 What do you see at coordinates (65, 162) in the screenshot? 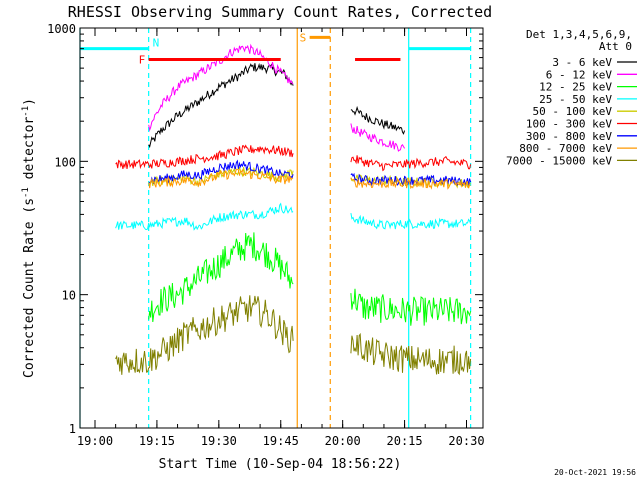
I see `y-tick-label-2: 100` at bounding box center [65, 162].